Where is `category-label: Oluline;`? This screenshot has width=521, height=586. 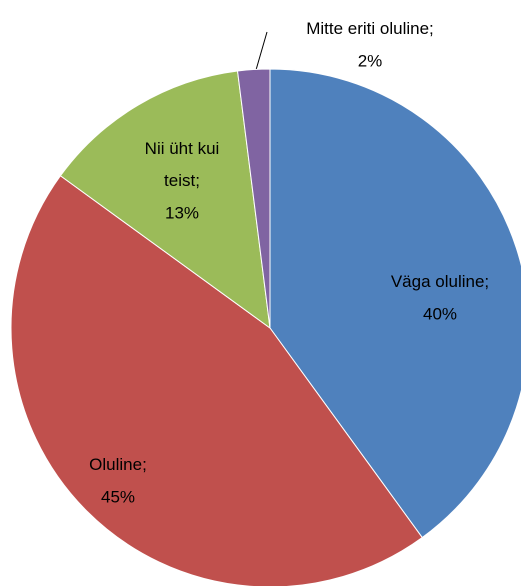 category-label: Oluline; is located at coordinates (118, 464).